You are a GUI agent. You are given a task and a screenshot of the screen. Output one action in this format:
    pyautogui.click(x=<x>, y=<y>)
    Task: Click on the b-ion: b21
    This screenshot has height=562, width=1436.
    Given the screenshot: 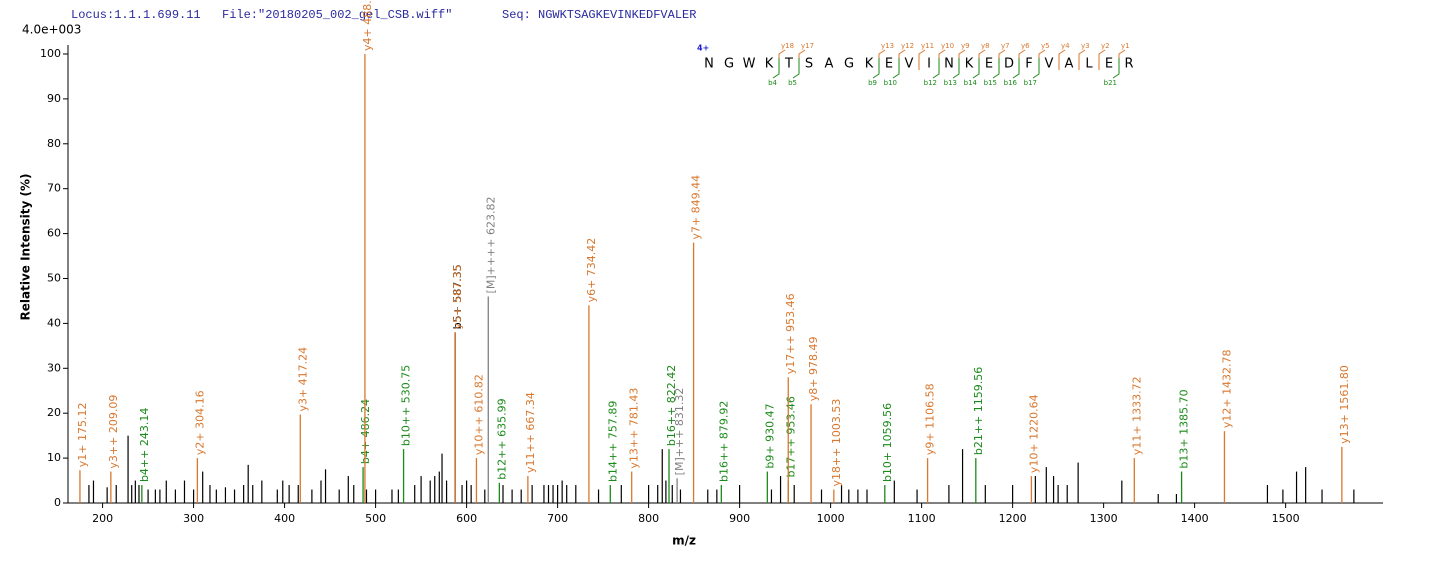 What is the action you would take?
    pyautogui.click(x=1110, y=83)
    